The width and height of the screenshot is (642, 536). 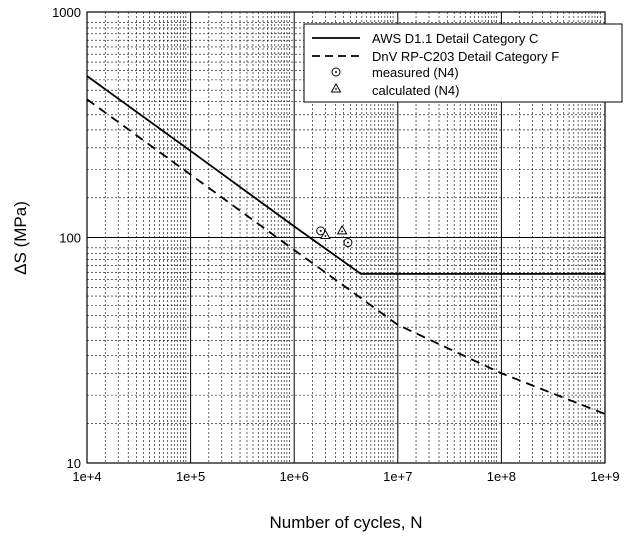 I want to click on x-tick-label: 1e+8, so click(x=501, y=476).